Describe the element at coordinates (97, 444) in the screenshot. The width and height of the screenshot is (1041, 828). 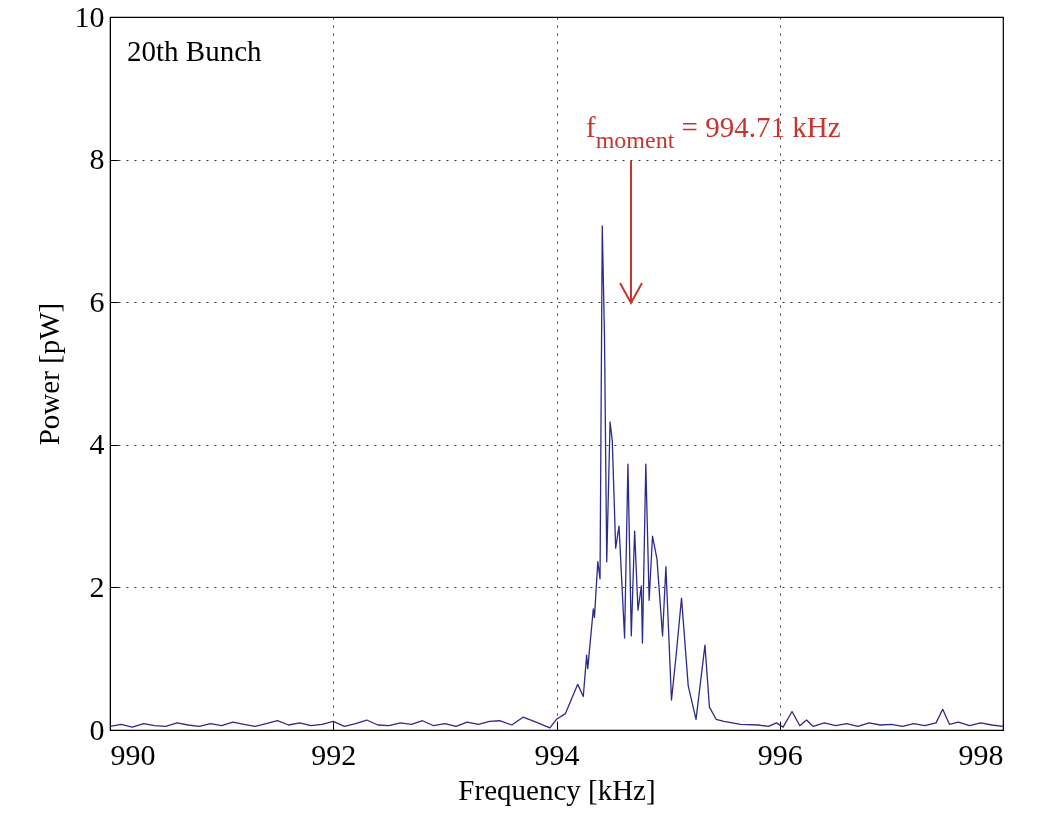
I see `y-tick-label: 4` at that location.